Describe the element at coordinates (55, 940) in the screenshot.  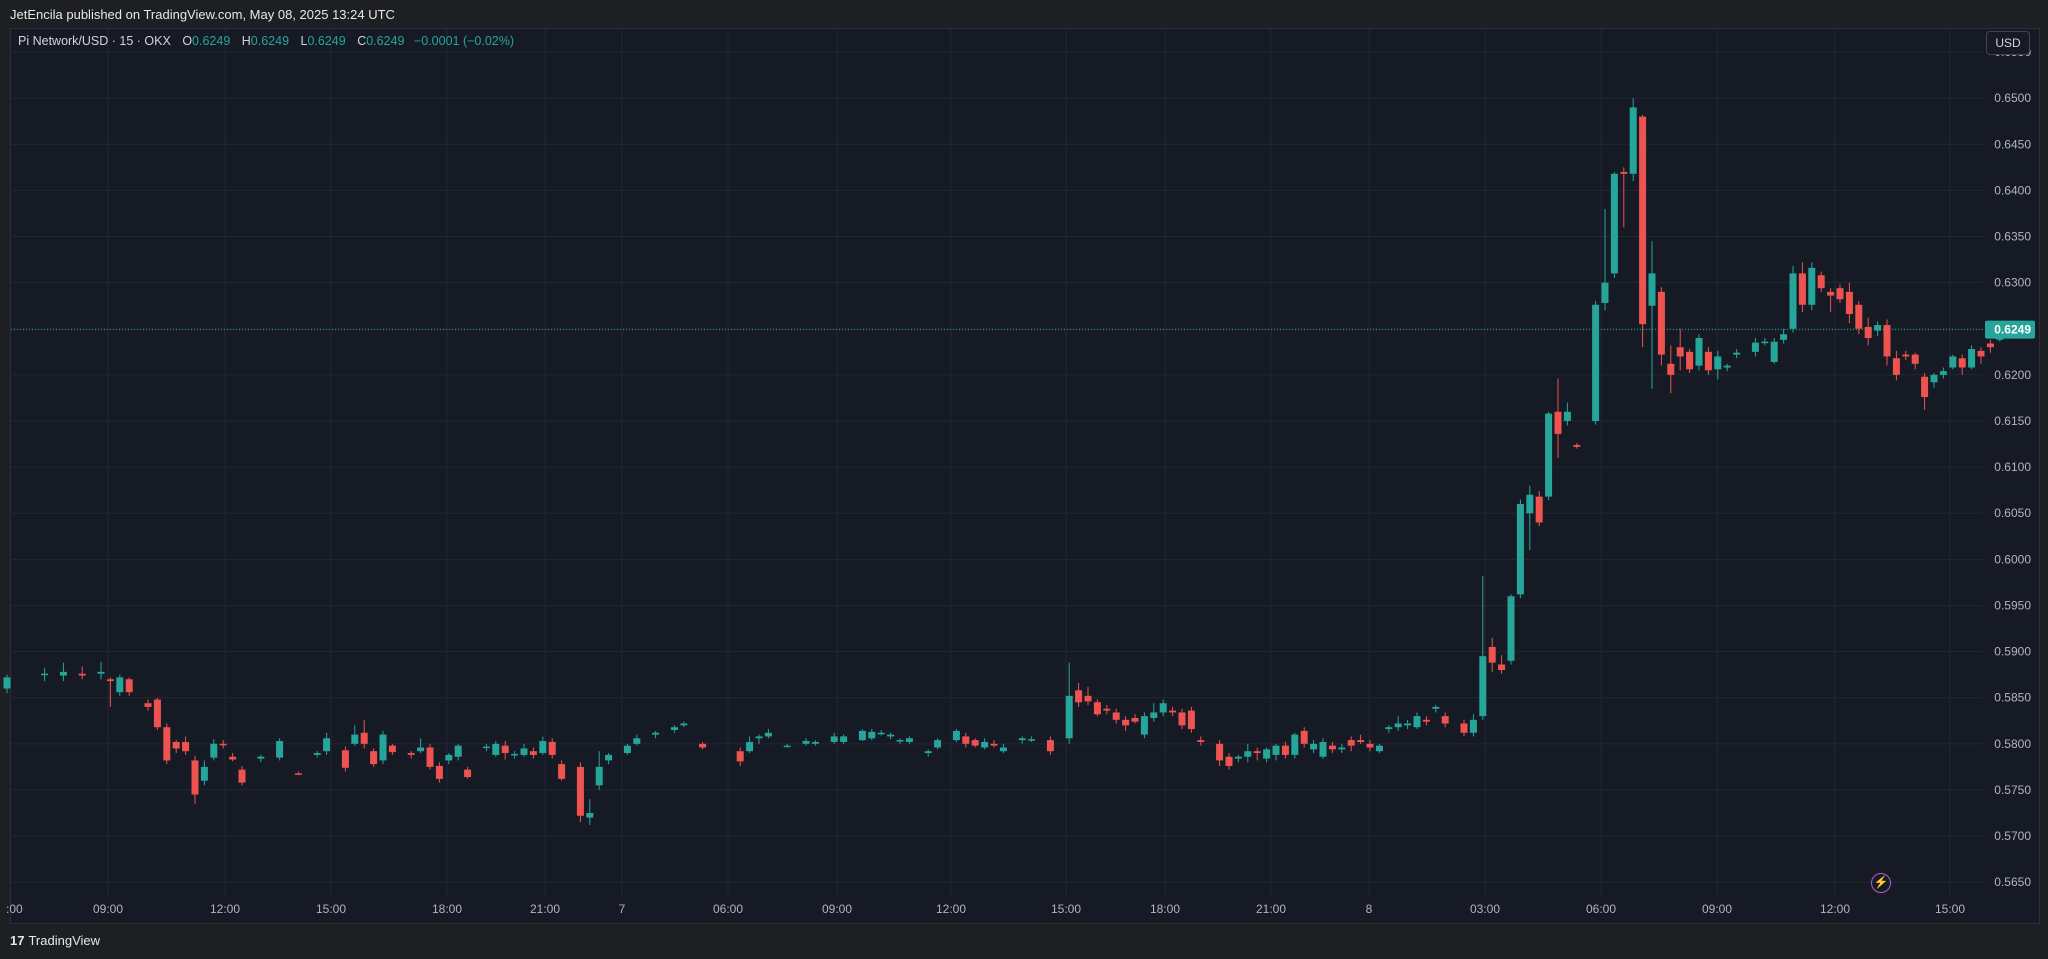
I see `tradingview-logo: 17 TradingView` at that location.